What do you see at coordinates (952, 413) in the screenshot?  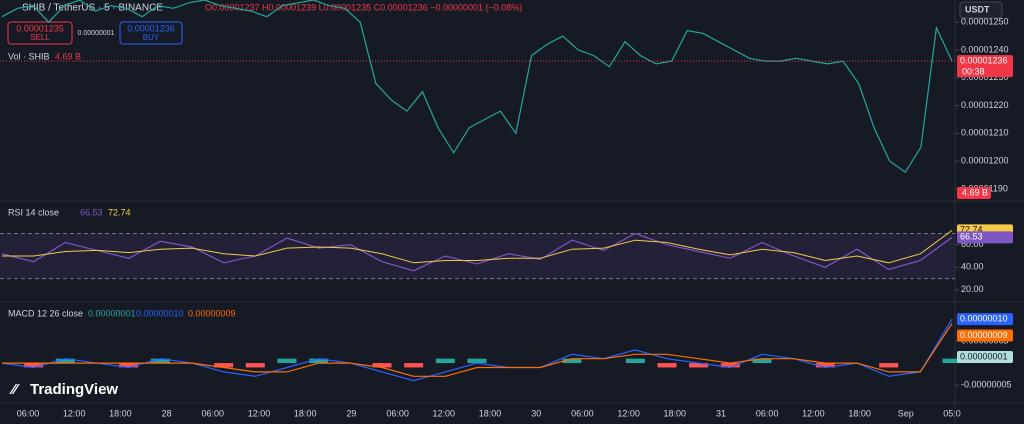 I see `x-tick-label: 05:0` at bounding box center [952, 413].